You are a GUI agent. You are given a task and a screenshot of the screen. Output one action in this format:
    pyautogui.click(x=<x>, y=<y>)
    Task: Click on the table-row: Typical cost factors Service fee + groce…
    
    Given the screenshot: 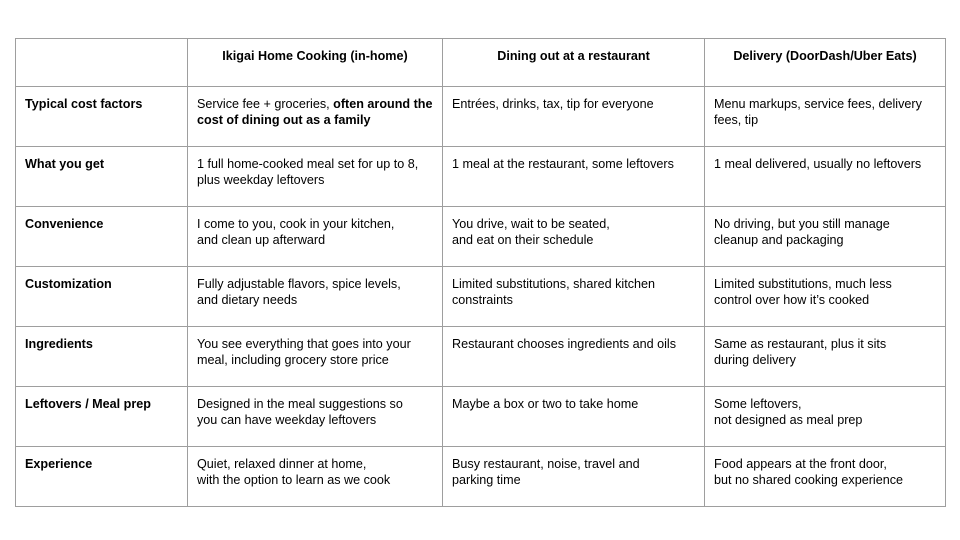 What is the action you would take?
    pyautogui.click(x=480, y=116)
    